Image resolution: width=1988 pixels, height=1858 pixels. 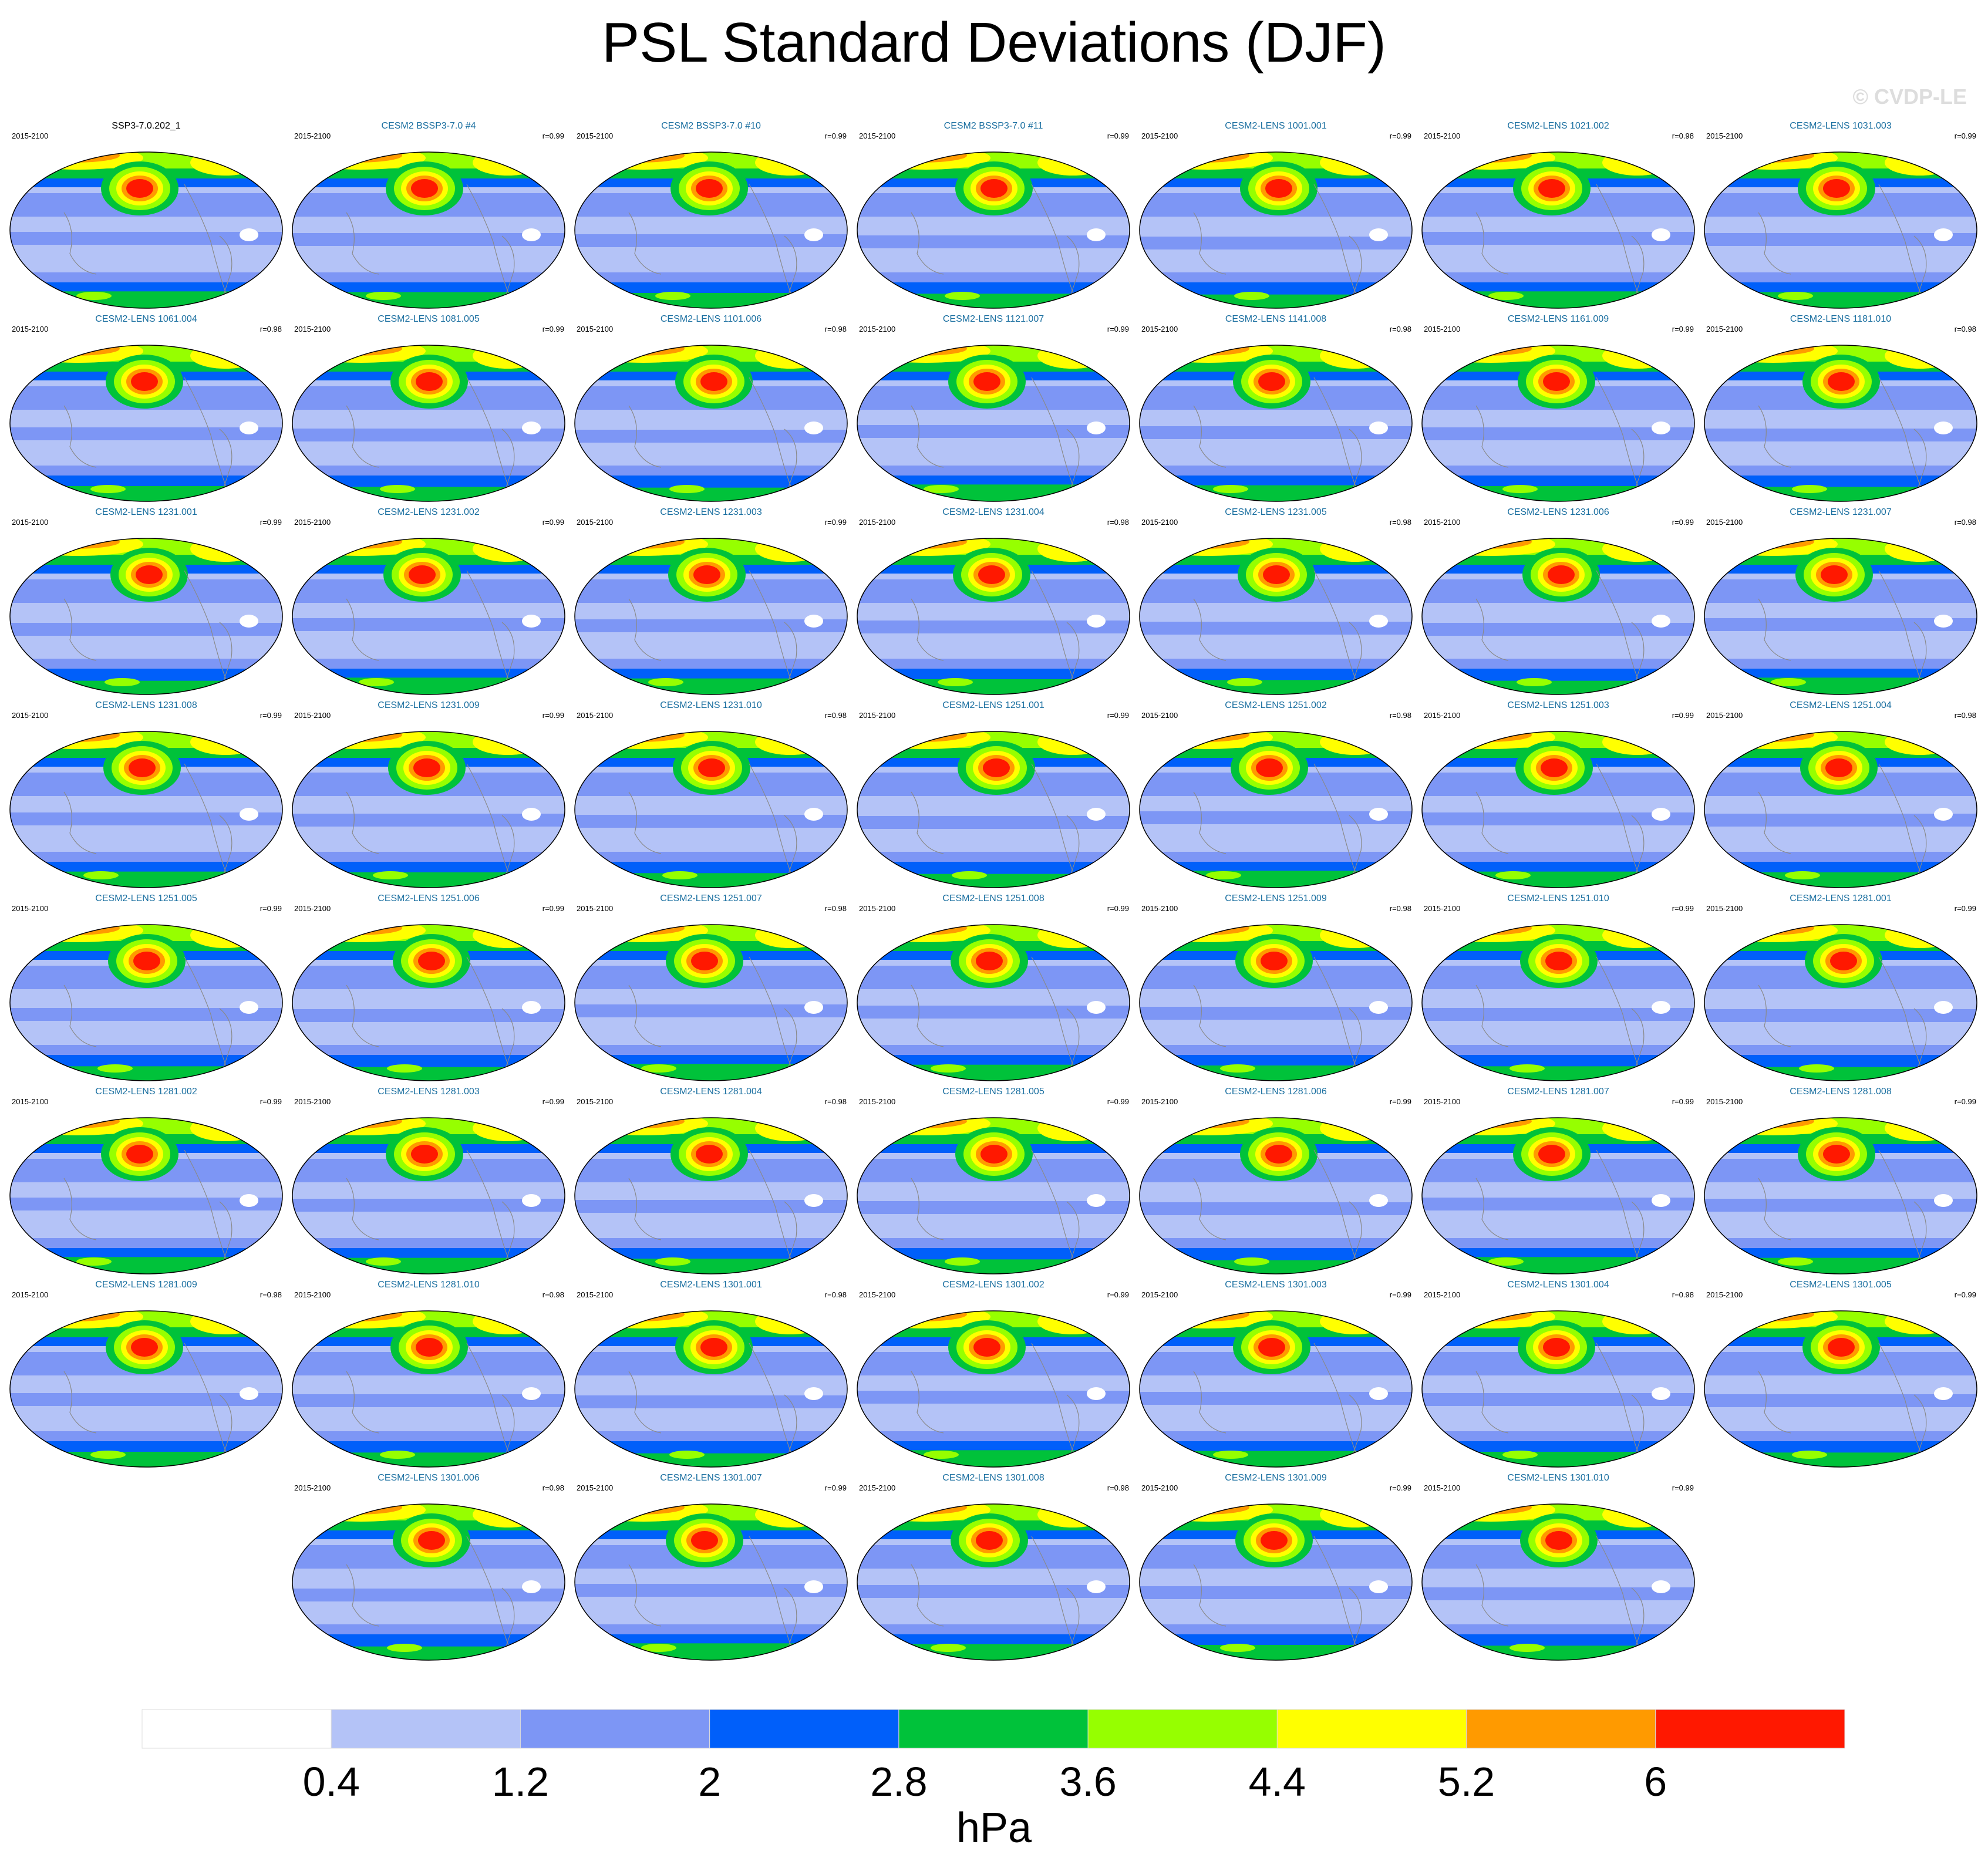 What do you see at coordinates (429, 126) in the screenshot?
I see `panel-title: CESM2 BSSP3-7.0 #4` at bounding box center [429, 126].